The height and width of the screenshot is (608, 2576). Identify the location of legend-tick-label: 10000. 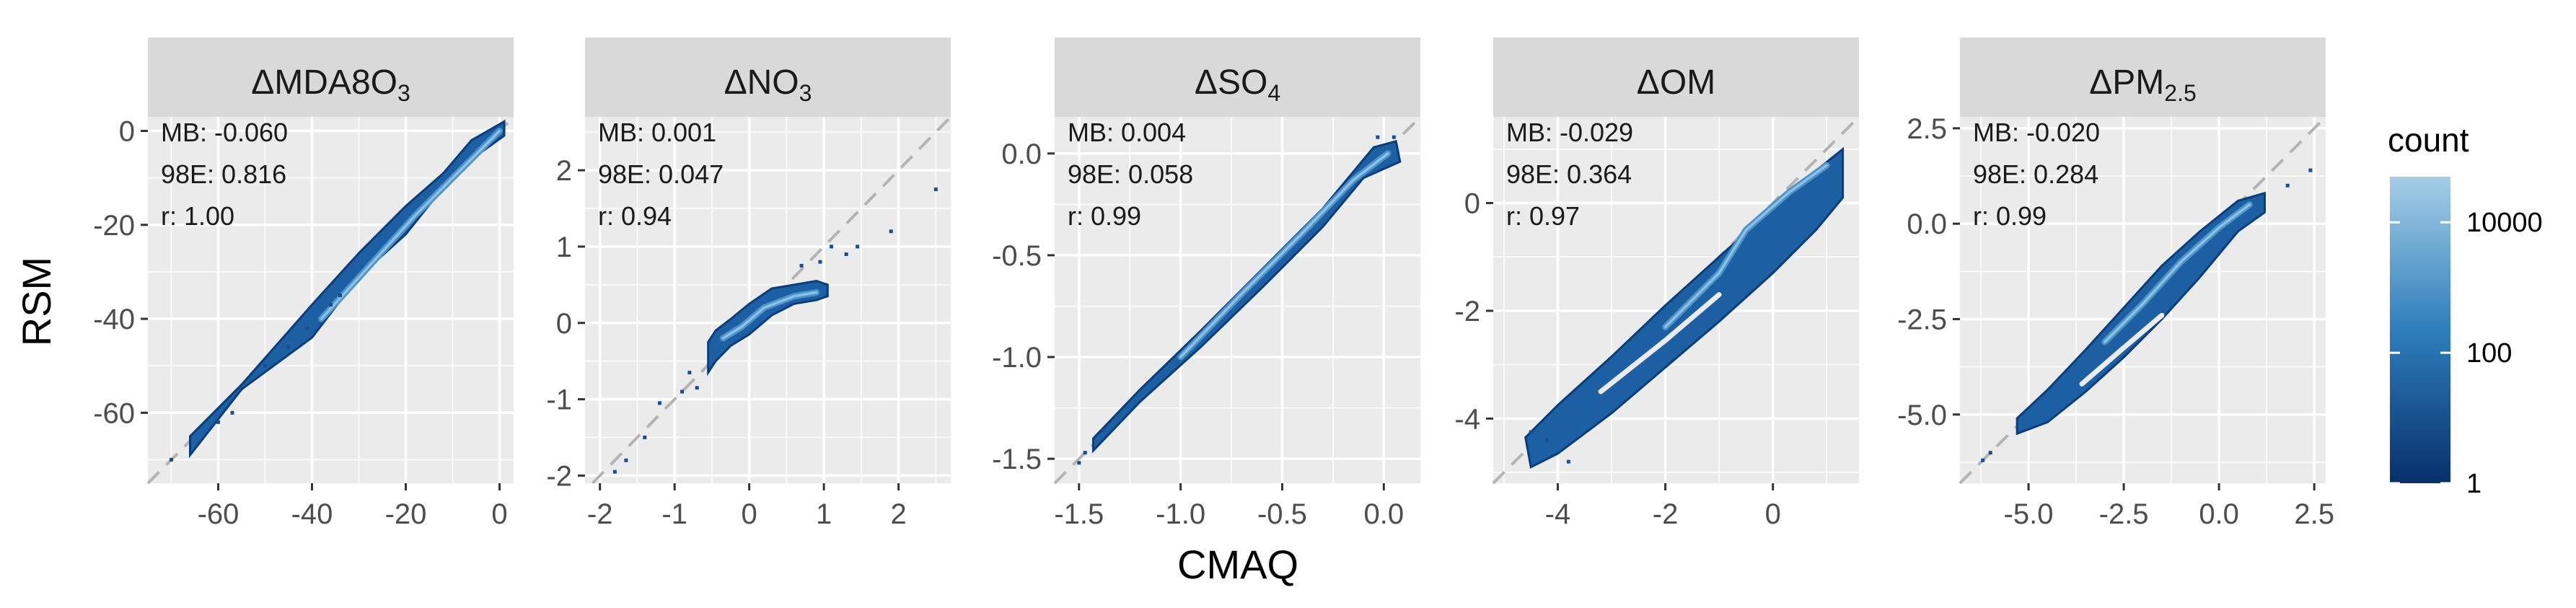
(2504, 223).